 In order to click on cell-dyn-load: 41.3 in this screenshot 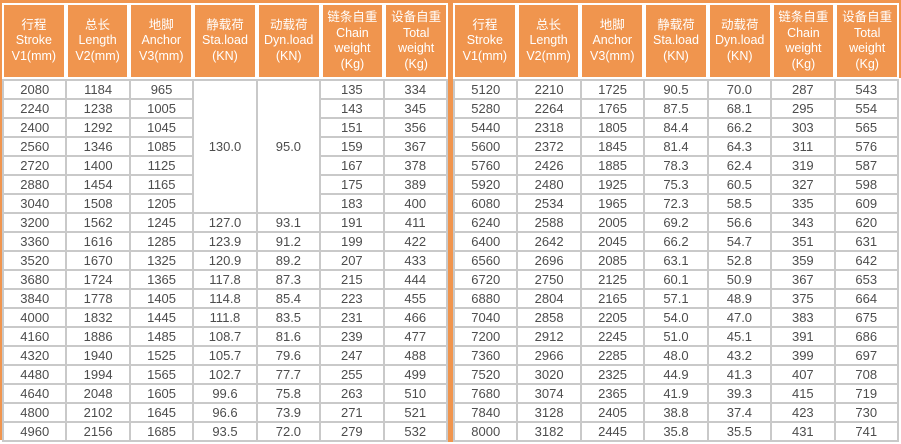, I will do `click(739, 374)`.